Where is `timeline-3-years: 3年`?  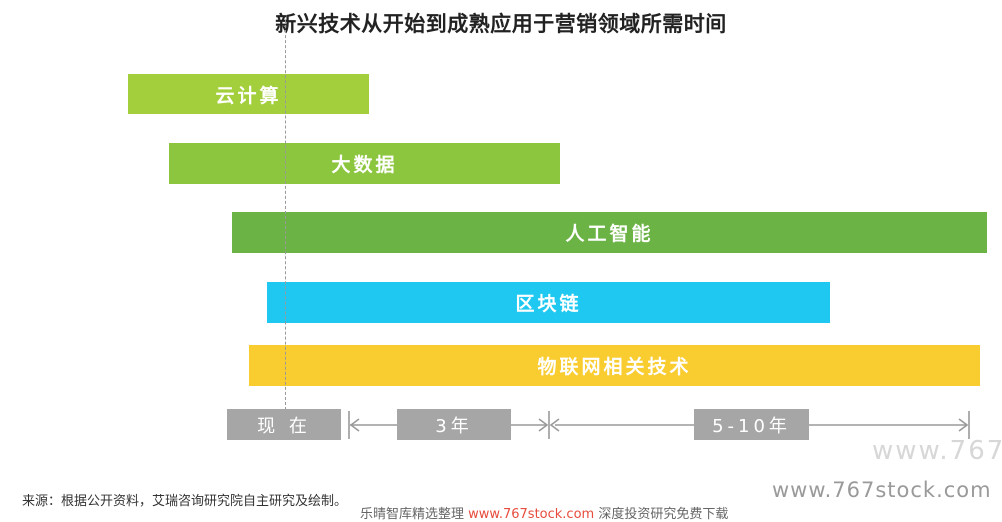
timeline-3-years: 3年 is located at coordinates (454, 424).